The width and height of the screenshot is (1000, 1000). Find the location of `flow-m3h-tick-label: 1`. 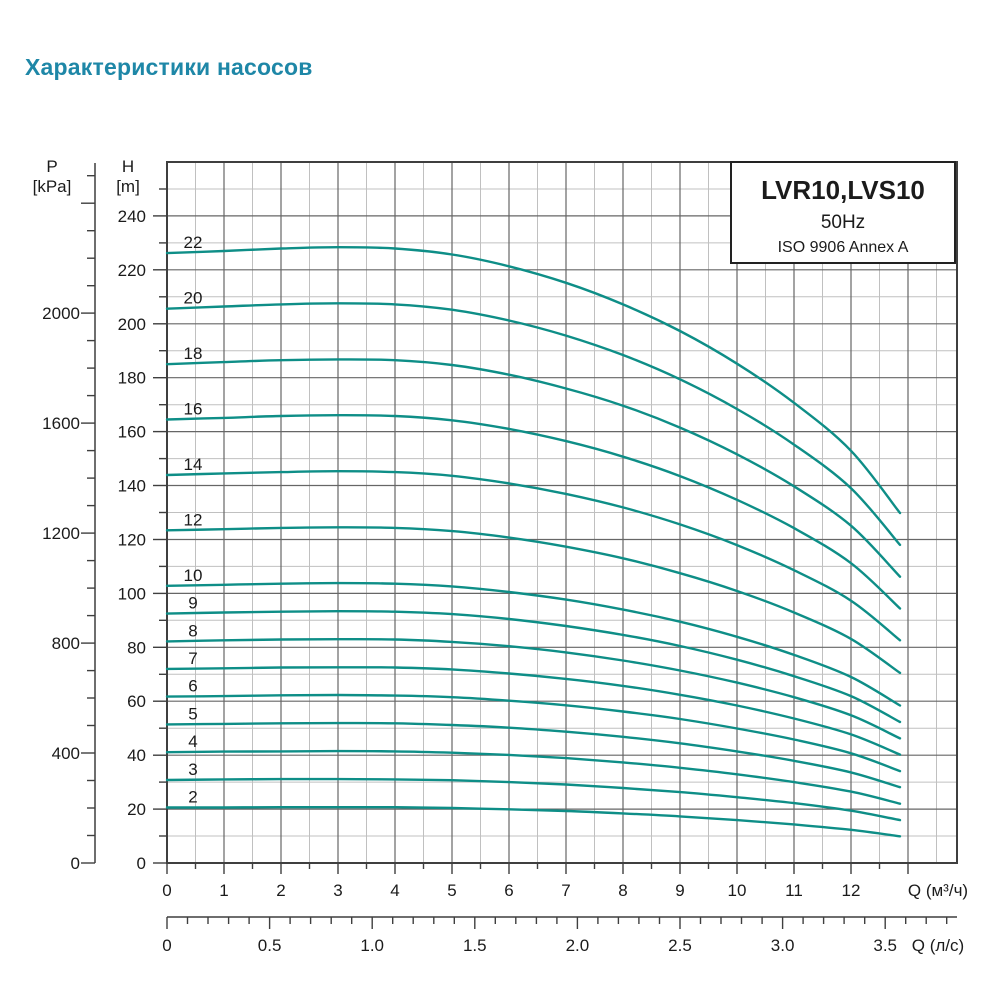

flow-m3h-tick-label: 1 is located at coordinates (223, 890).